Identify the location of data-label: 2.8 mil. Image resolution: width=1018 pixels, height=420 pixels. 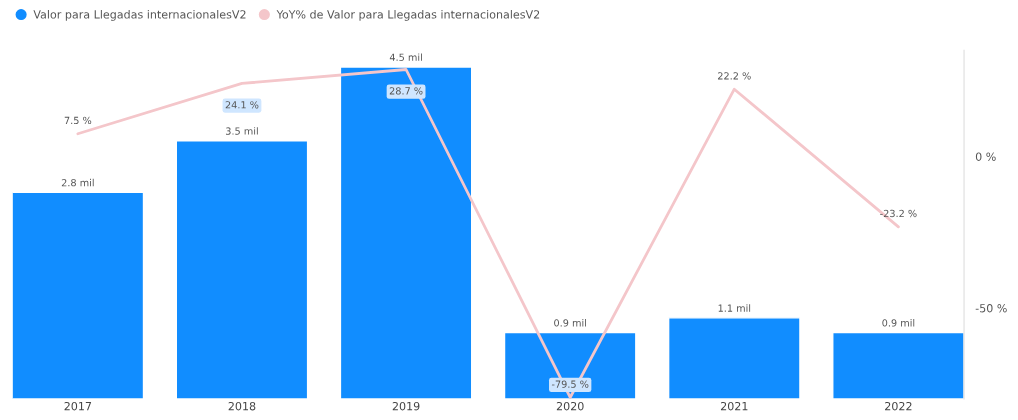
(77, 182).